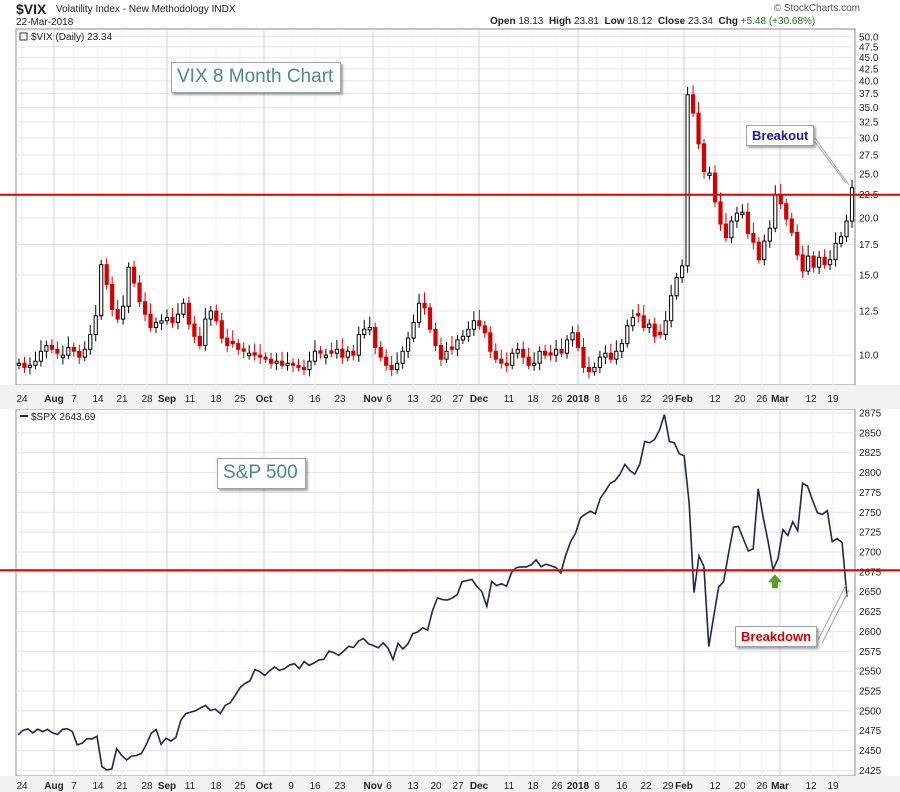 The image size is (900, 792). I want to click on brand-watermark: © StockCharts.com, so click(816, 8).